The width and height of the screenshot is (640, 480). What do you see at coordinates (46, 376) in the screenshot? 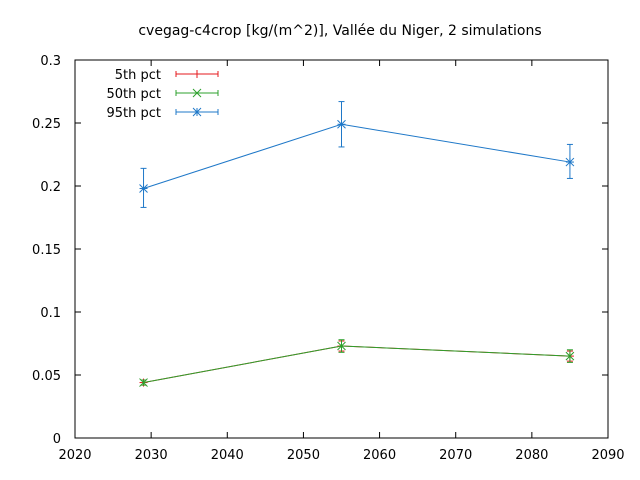
I see `y-tick-label: 0.05` at bounding box center [46, 376].